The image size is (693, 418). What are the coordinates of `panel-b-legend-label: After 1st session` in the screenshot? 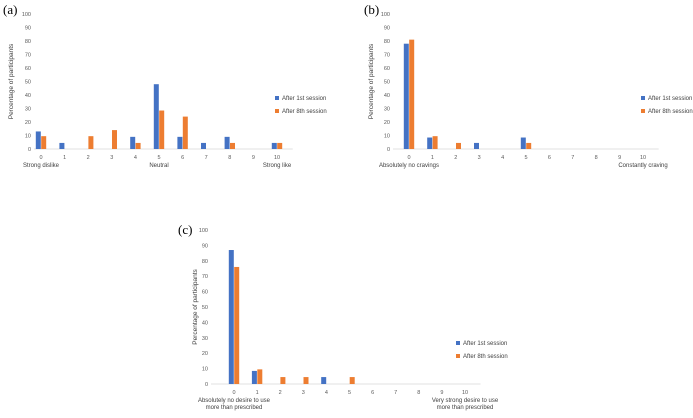 It's located at (670, 99).